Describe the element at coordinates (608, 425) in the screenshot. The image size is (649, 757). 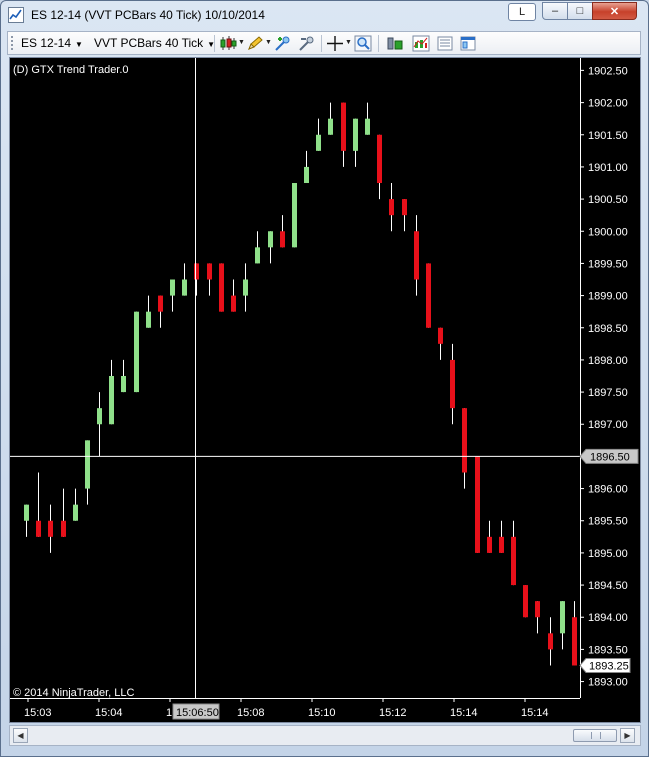
I see `price-tick-label: 1897.00` at that location.